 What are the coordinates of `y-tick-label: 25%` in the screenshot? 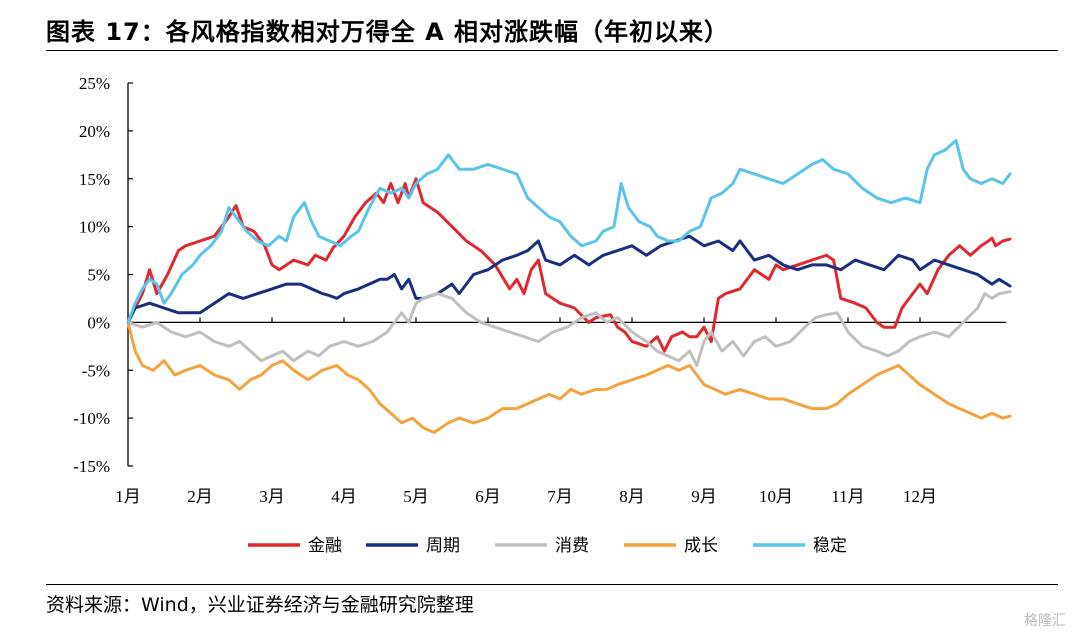 It's located at (94, 83).